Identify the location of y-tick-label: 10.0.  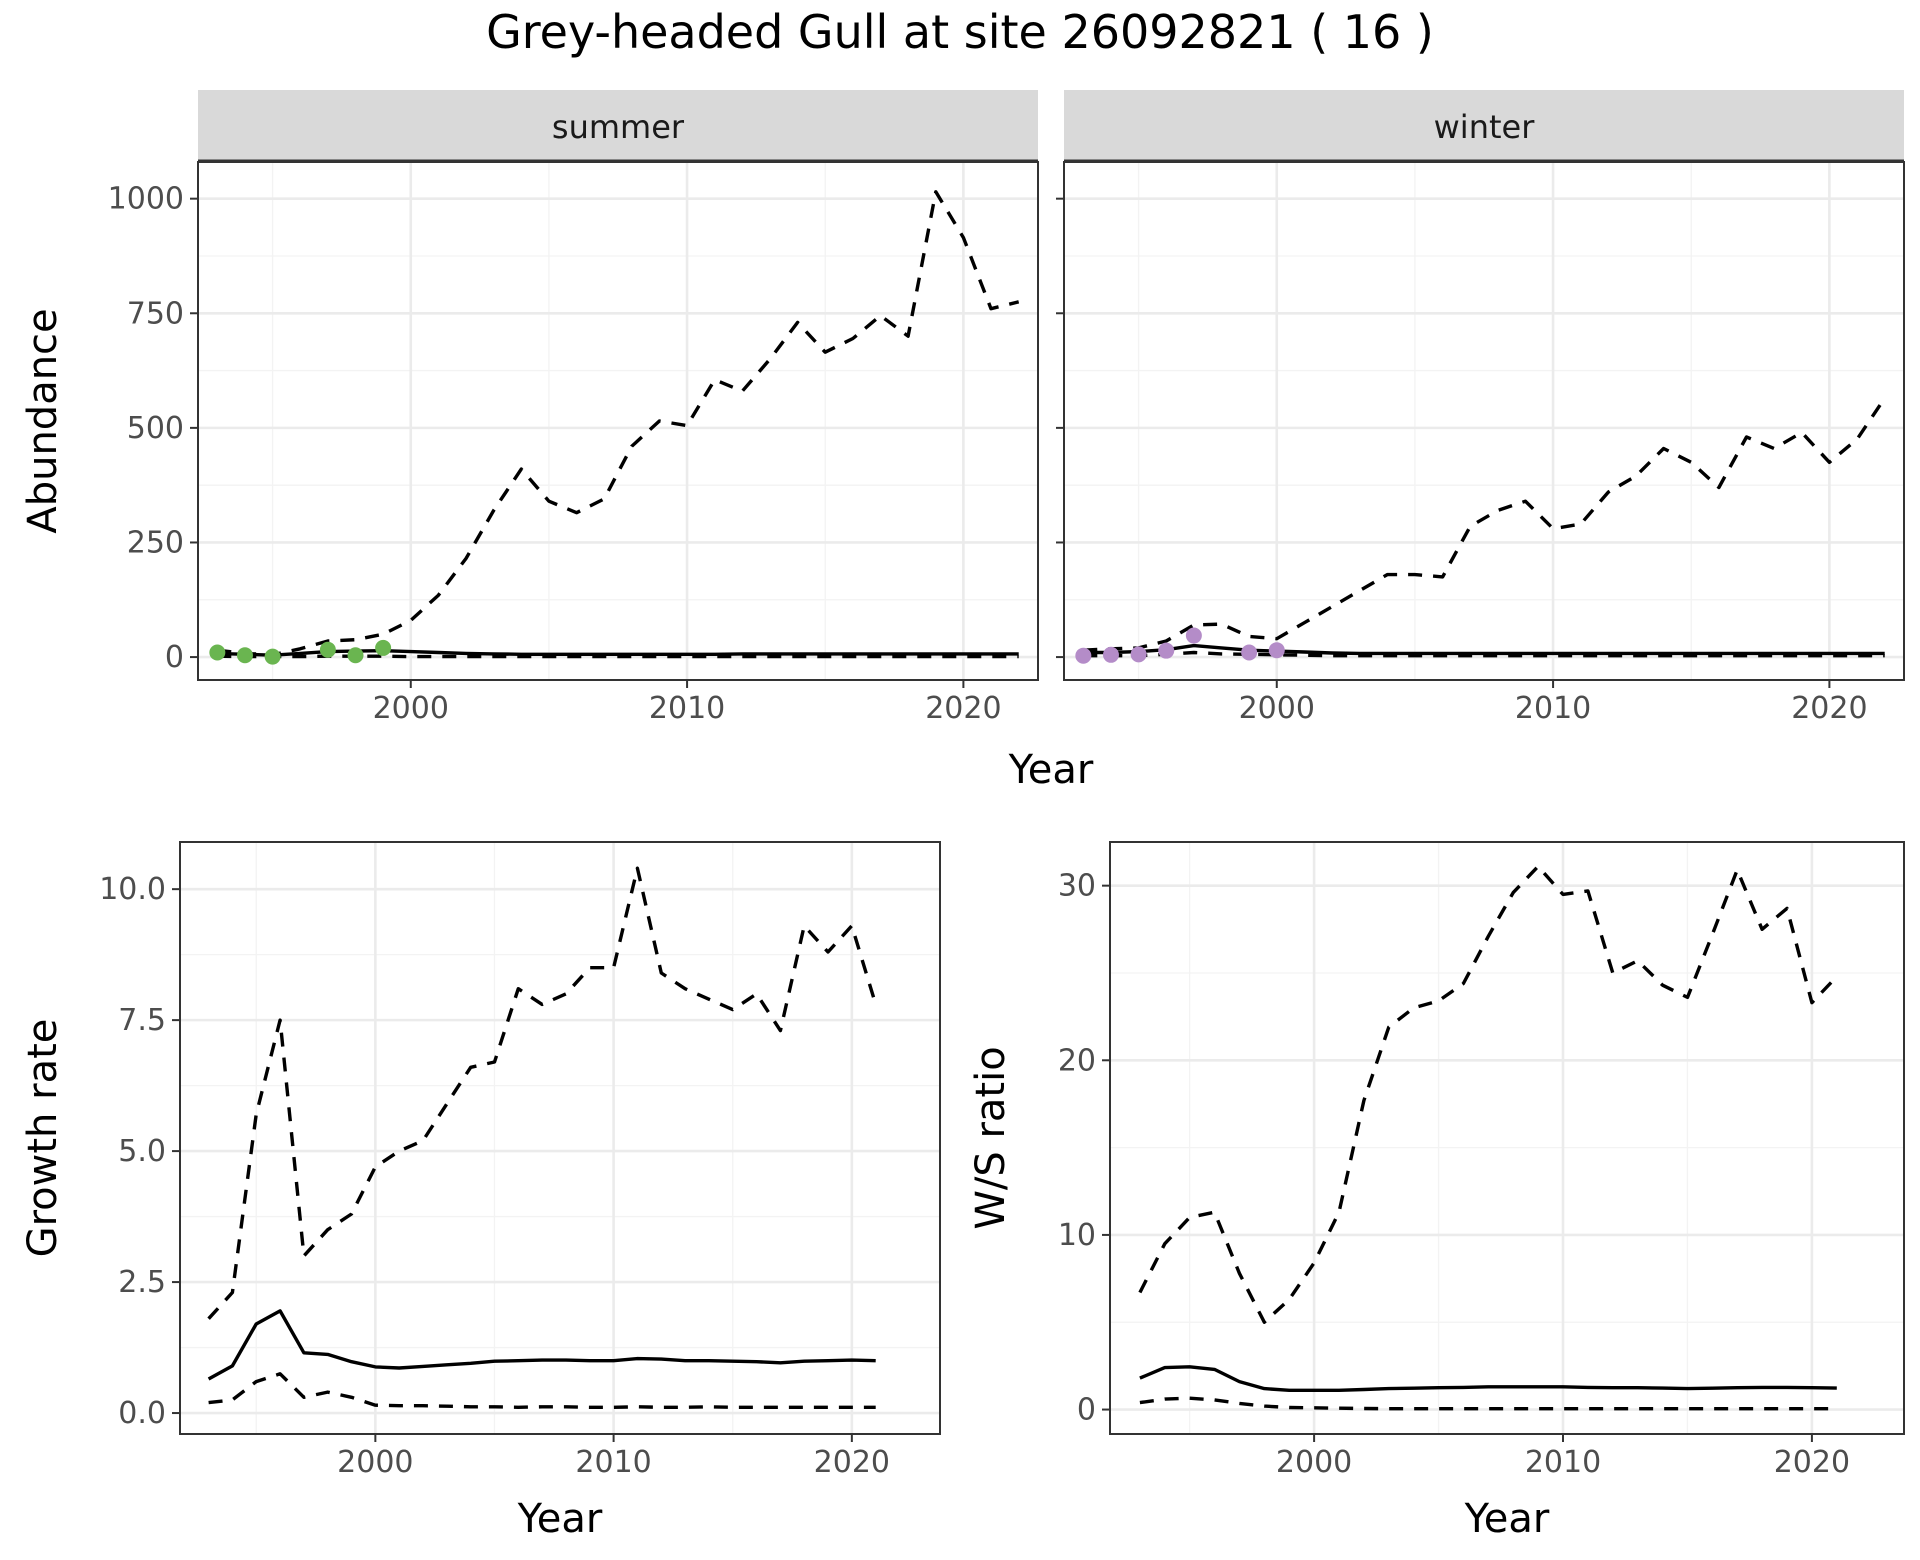
(132, 889).